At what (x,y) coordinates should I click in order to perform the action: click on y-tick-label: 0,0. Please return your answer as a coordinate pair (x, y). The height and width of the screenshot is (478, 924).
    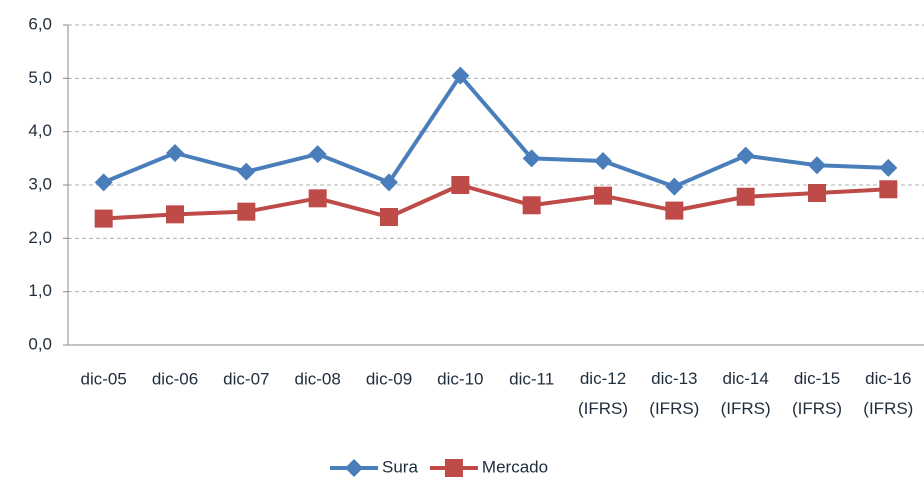
    Looking at the image, I should click on (40, 343).